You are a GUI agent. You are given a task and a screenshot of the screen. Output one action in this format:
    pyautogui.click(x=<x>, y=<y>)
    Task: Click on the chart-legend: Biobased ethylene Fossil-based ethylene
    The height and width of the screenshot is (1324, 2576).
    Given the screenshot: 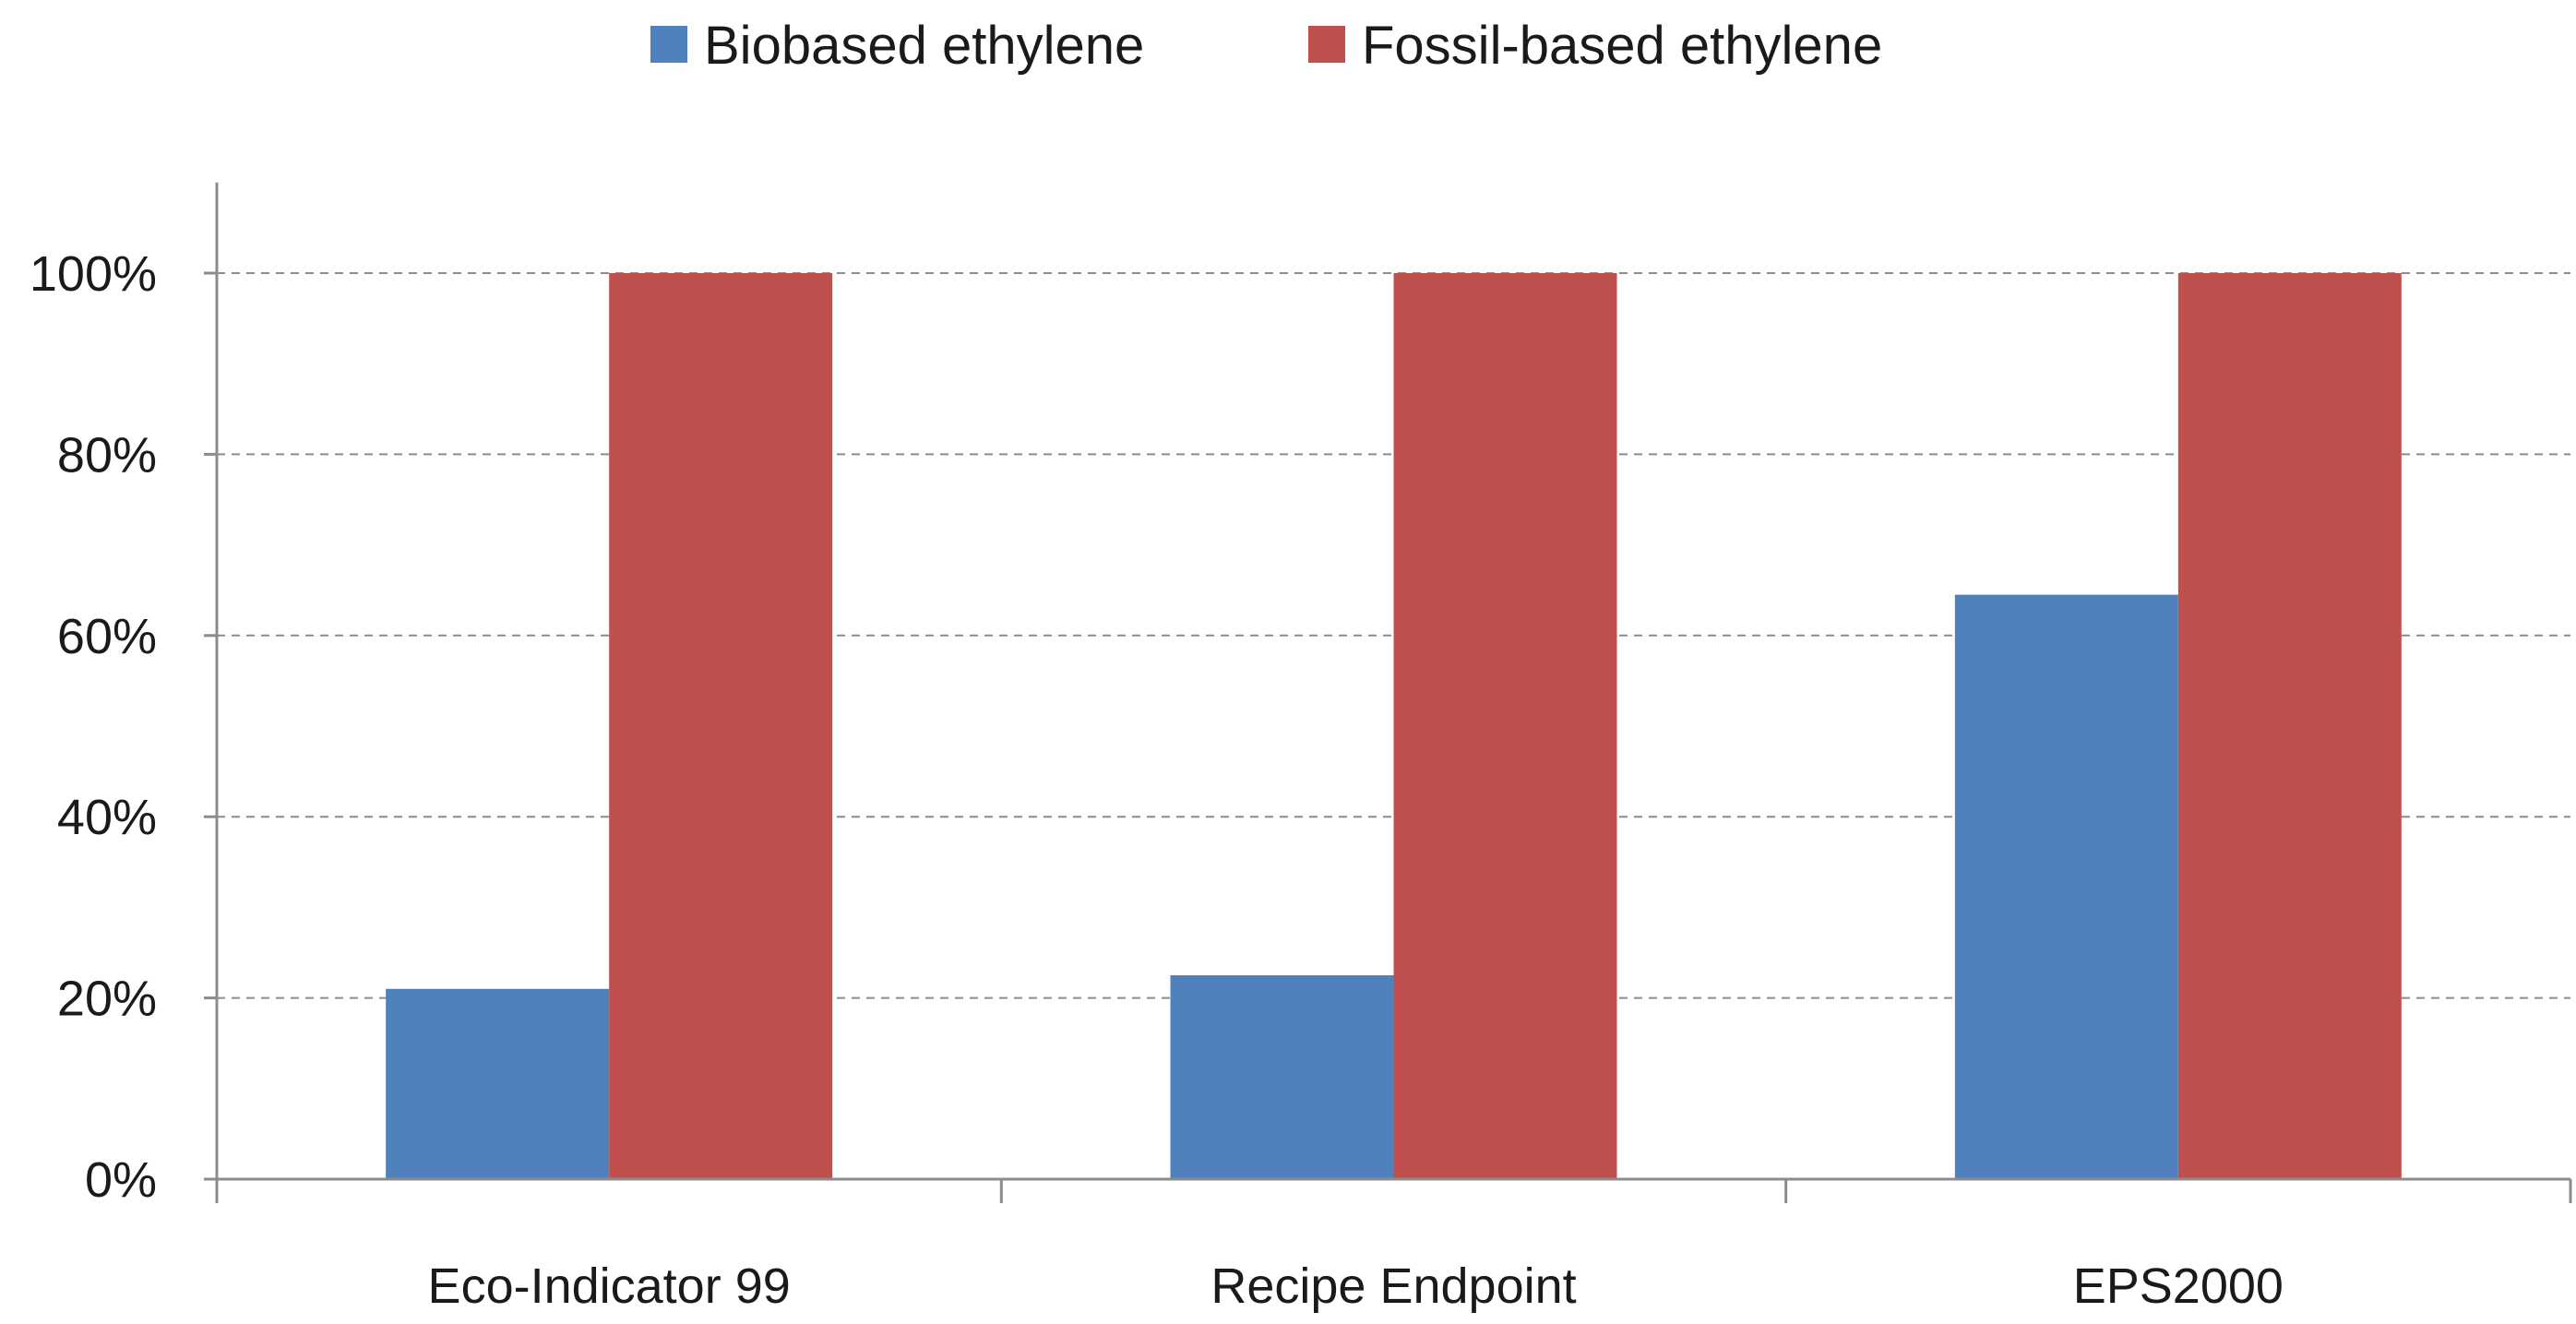 What is the action you would take?
    pyautogui.click(x=1266, y=46)
    